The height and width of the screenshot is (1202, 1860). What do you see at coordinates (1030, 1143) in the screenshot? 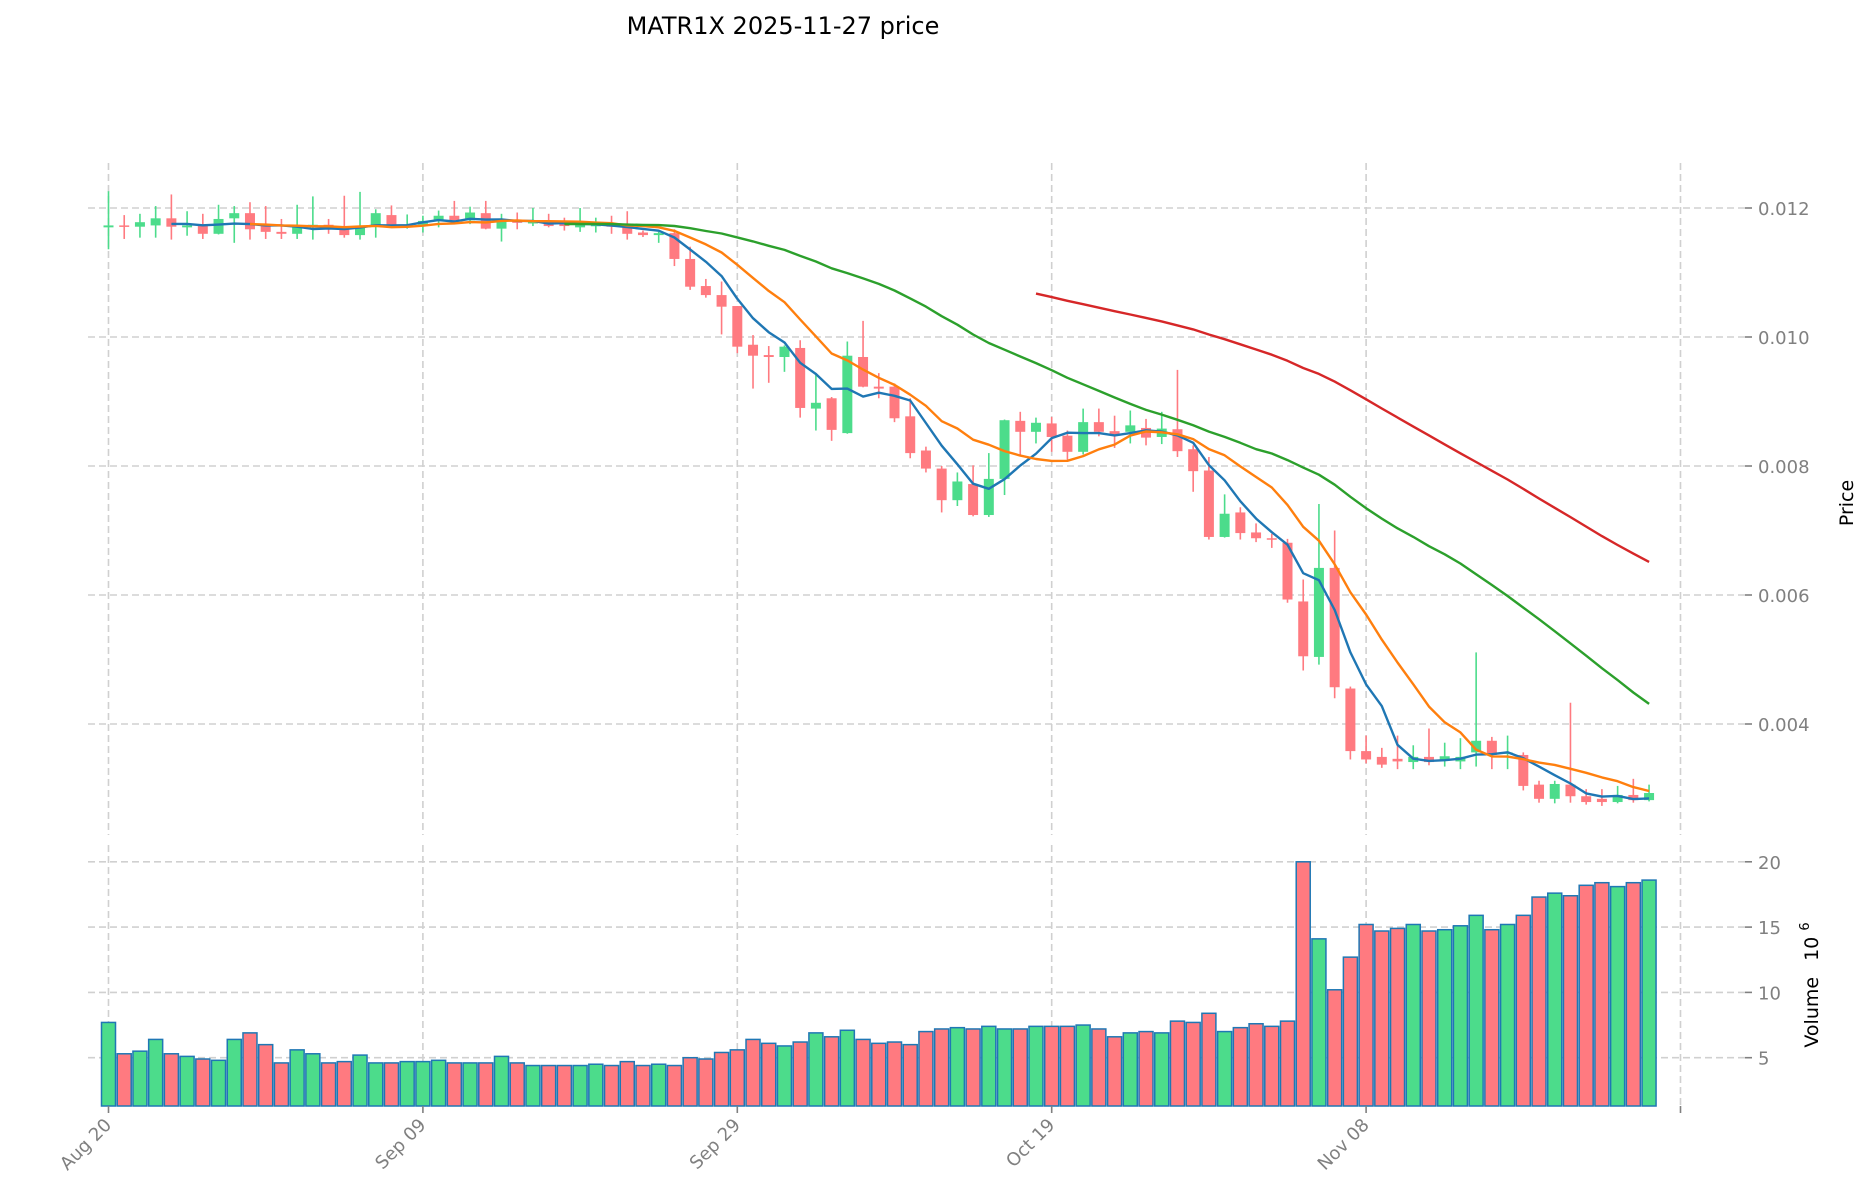
I see `x-tick-label: Oct 19` at bounding box center [1030, 1143].